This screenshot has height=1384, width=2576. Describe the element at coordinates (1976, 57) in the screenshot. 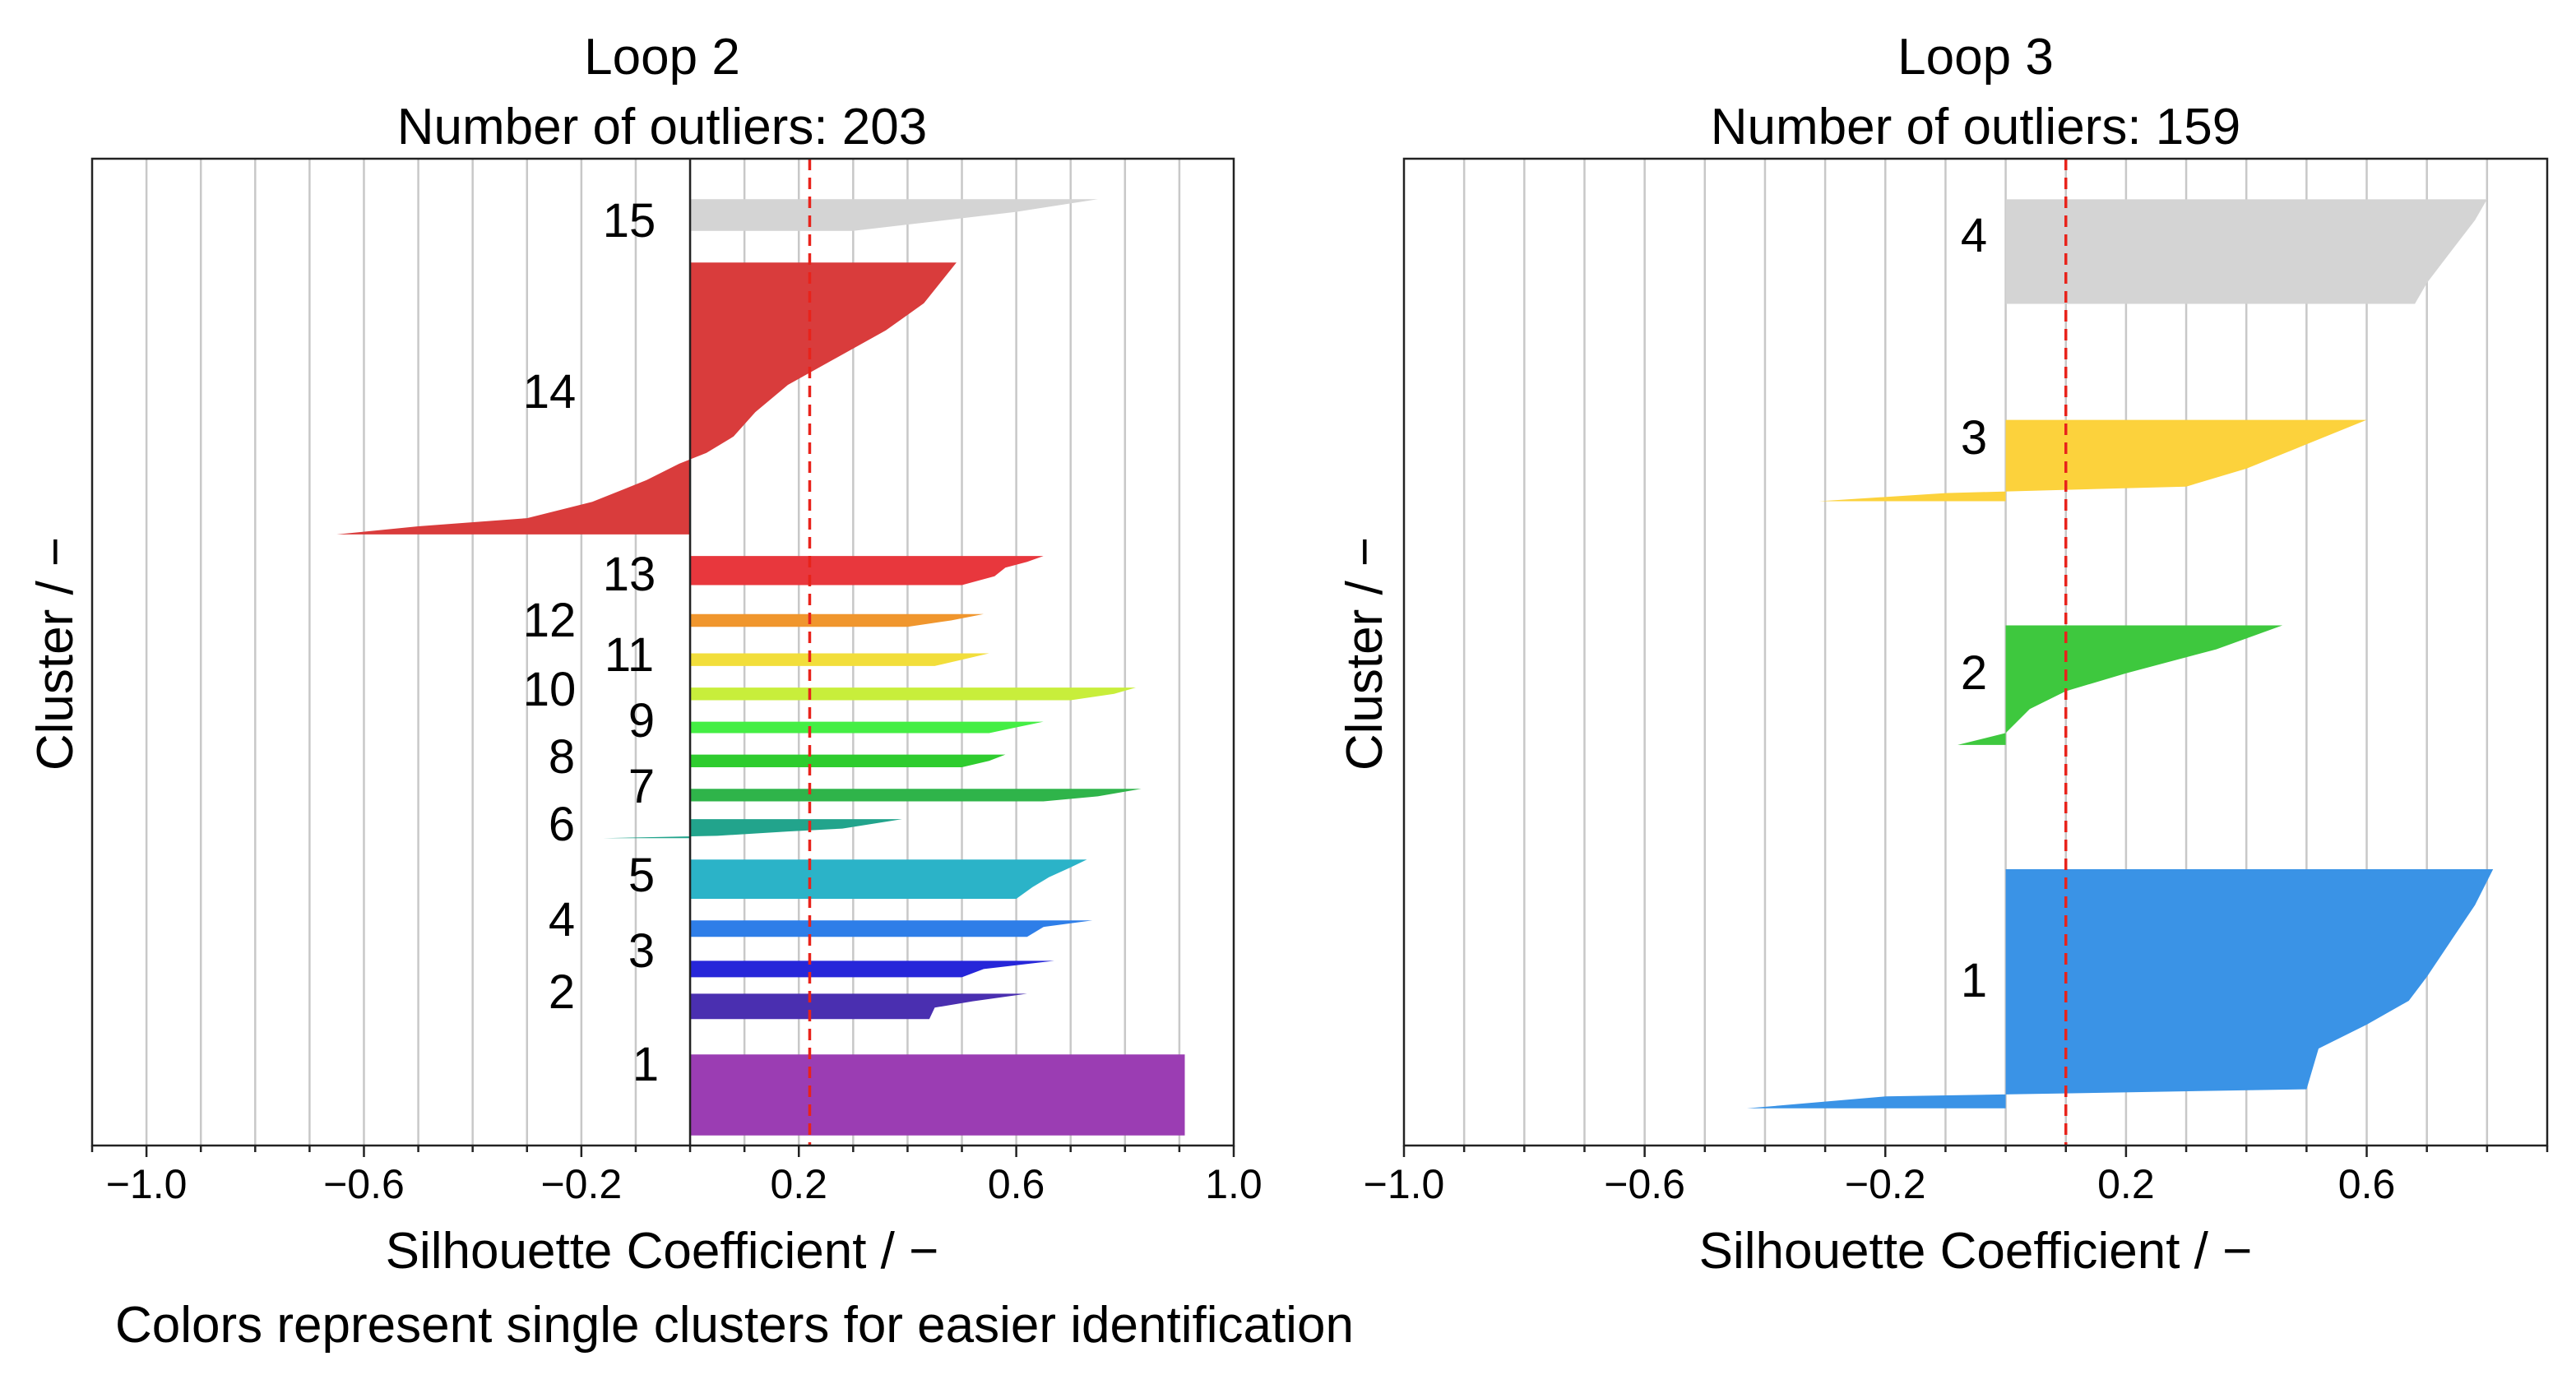

I see `chart-title: Loop 3` at that location.